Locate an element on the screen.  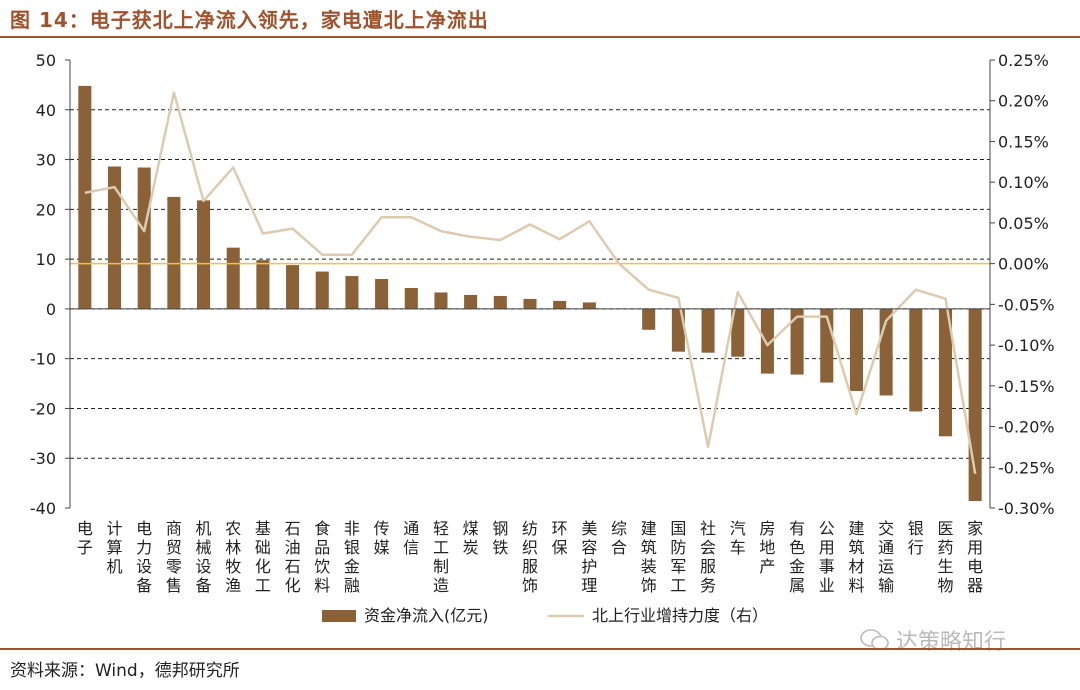
legend-swatch-bar is located at coordinates (339, 616).